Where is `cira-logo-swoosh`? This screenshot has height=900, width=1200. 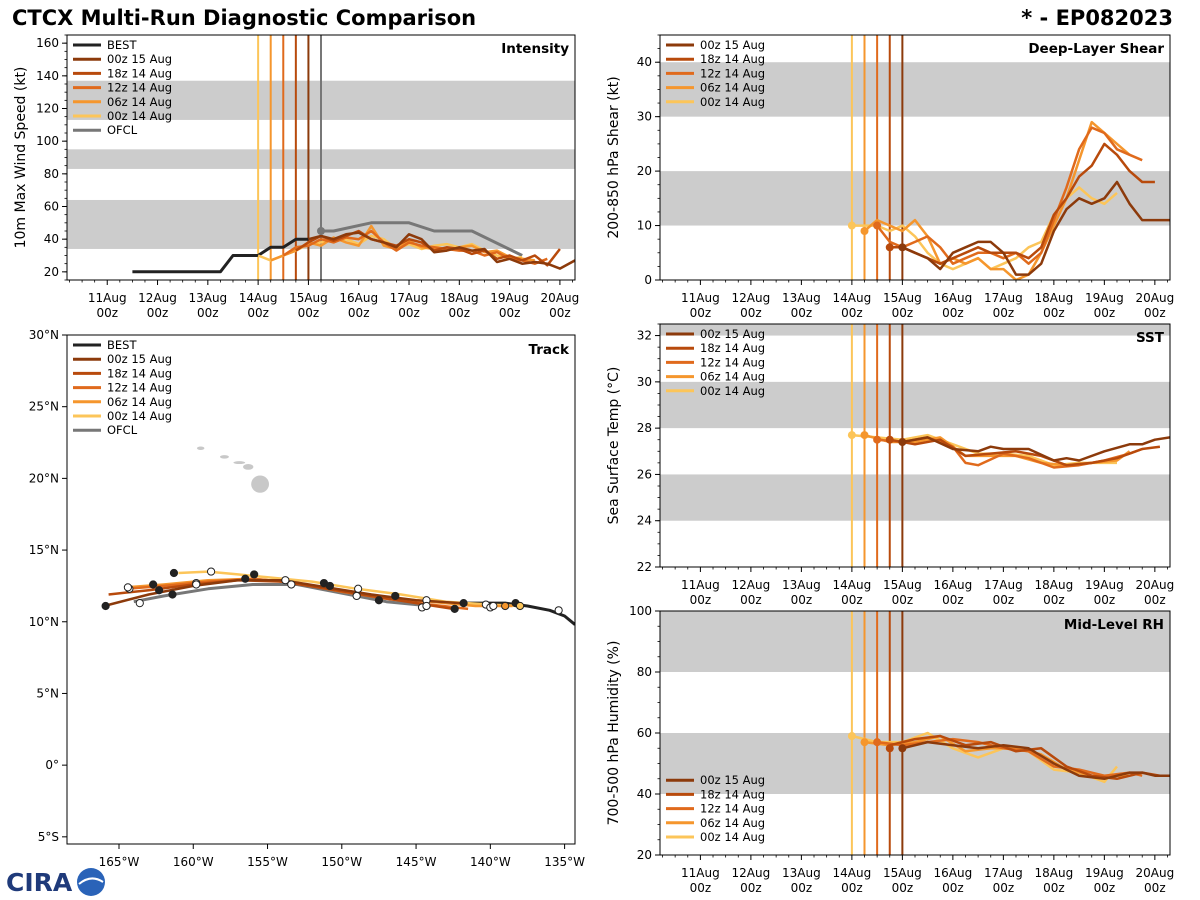 cira-logo-swoosh is located at coordinates (91, 881).